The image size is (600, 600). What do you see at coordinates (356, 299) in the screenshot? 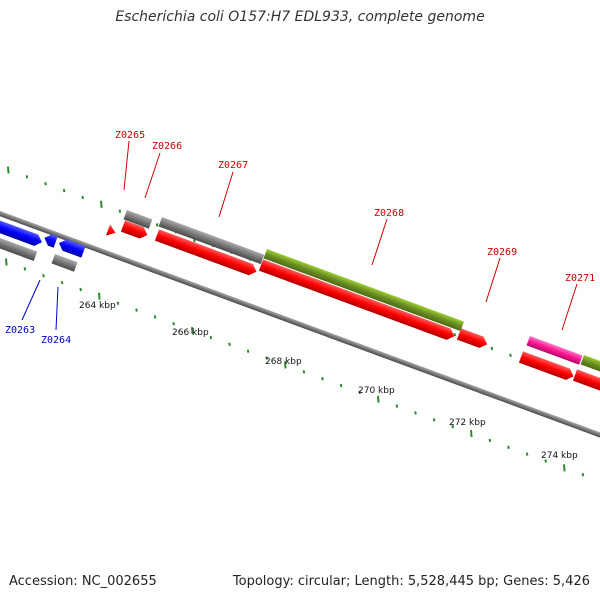
I see `gene-Z0268-arrow` at bounding box center [356, 299].